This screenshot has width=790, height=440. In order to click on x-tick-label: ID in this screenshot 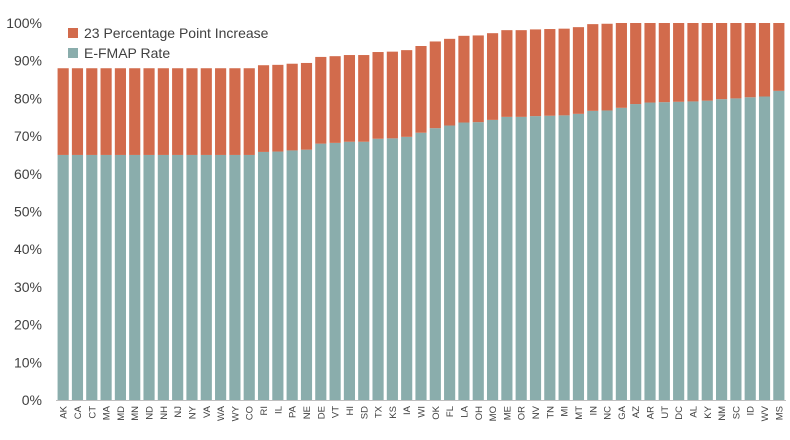, I will do `click(751, 411)`.